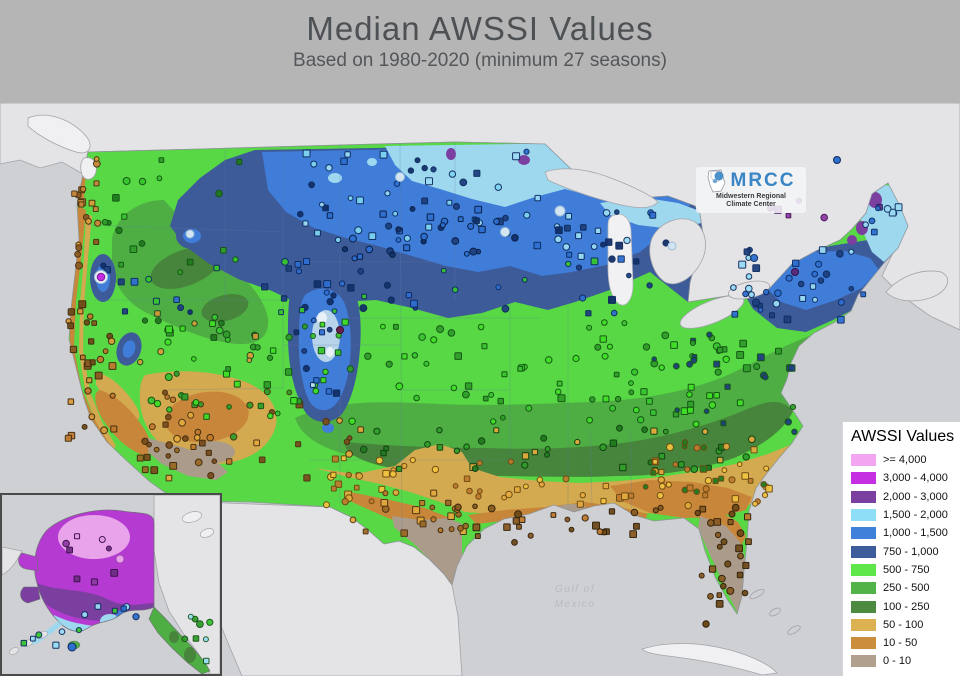  Describe the element at coordinates (480, 28) in the screenshot. I see `page-title: Median AWSSI Values` at that location.